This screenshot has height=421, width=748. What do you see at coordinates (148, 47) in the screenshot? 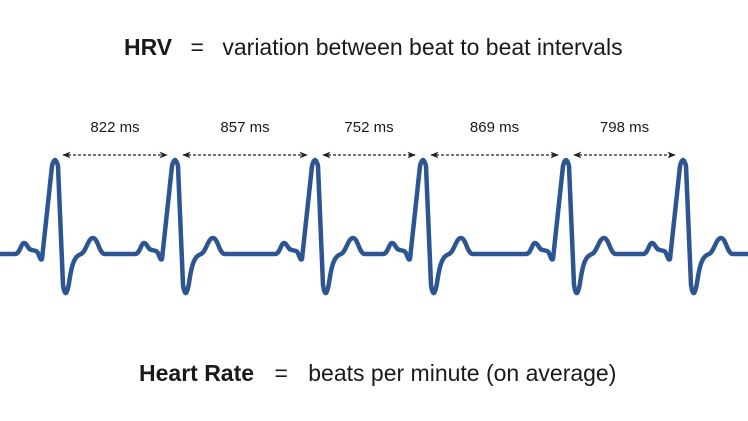
I see `title-term: HRV` at bounding box center [148, 47].